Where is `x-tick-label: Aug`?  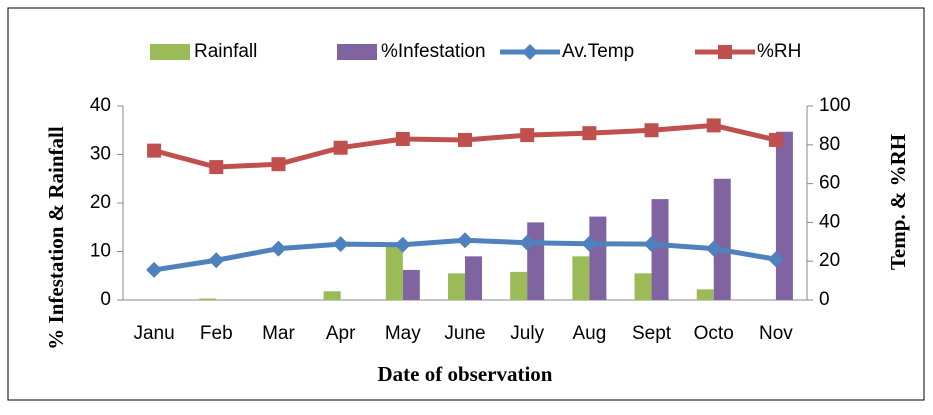
x-tick-label: Aug is located at coordinates (589, 333).